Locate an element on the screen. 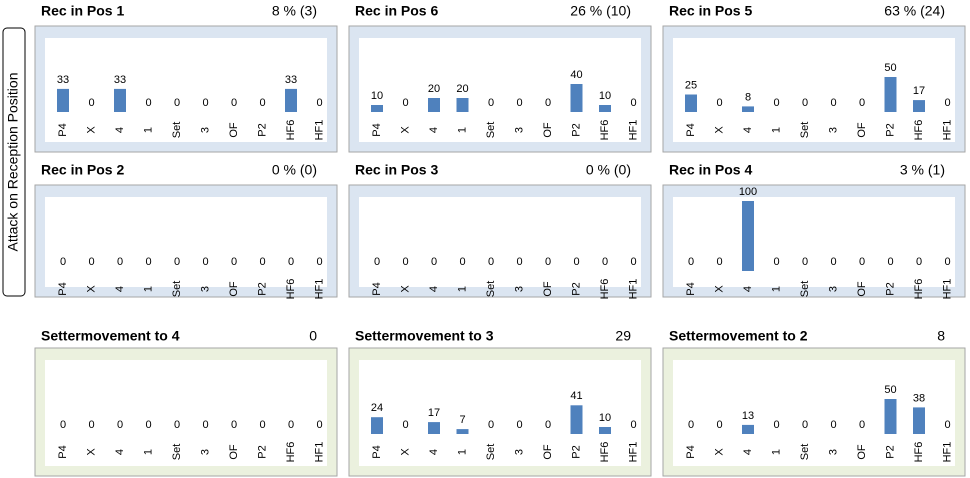 Image resolution: width=970 pixels, height=478 pixels. data-label: 50 is located at coordinates (890, 68).